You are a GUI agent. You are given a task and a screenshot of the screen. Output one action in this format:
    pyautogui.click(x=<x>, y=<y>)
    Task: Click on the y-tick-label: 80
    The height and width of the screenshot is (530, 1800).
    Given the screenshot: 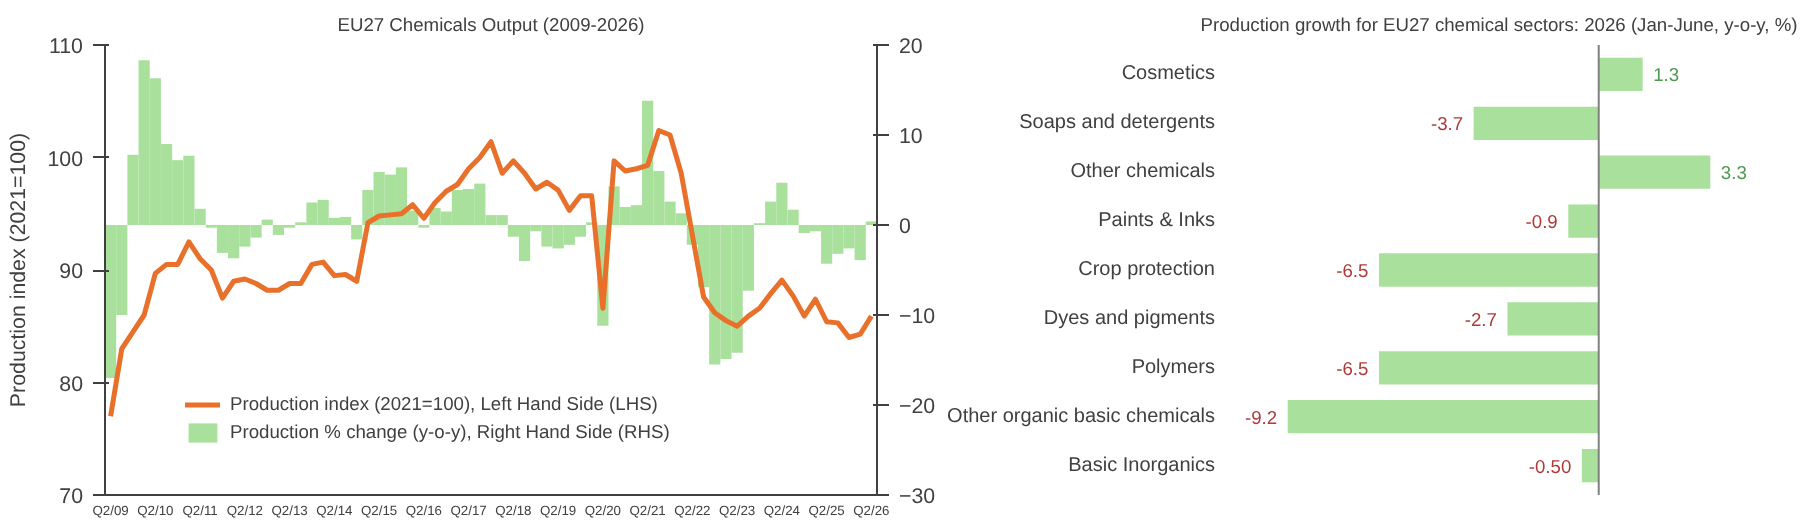 What is the action you would take?
    pyautogui.click(x=71, y=384)
    